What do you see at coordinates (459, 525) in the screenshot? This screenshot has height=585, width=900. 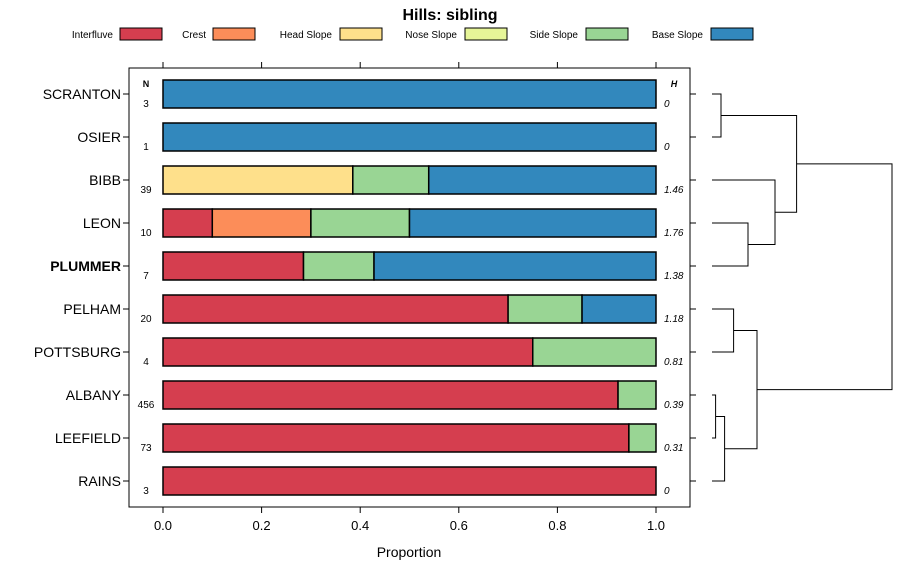 I see `x-tick-label: 0.6` at bounding box center [459, 525].